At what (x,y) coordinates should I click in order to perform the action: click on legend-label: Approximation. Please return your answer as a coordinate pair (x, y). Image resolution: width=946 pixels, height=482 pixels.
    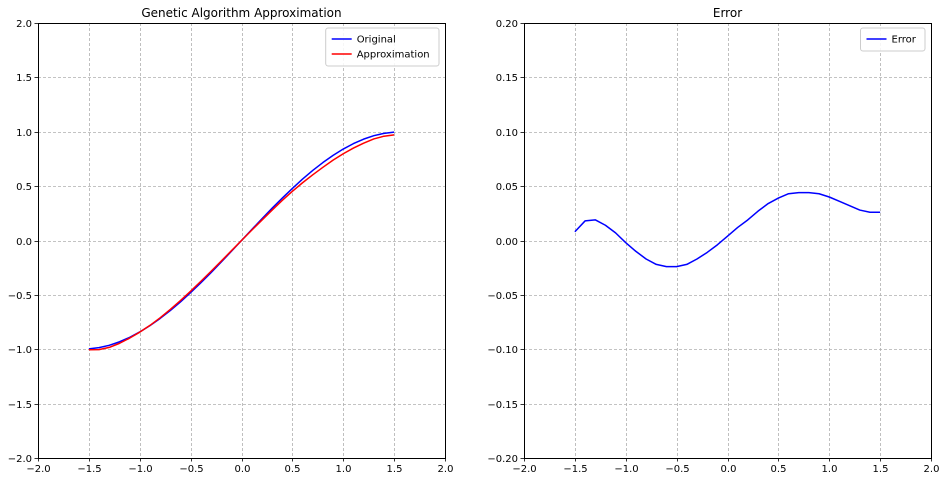
    Looking at the image, I should click on (393, 55).